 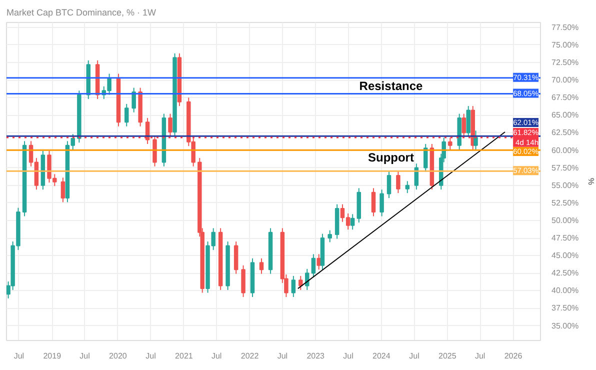 What do you see at coordinates (391, 157) in the screenshot?
I see `annotation: Support` at bounding box center [391, 157].